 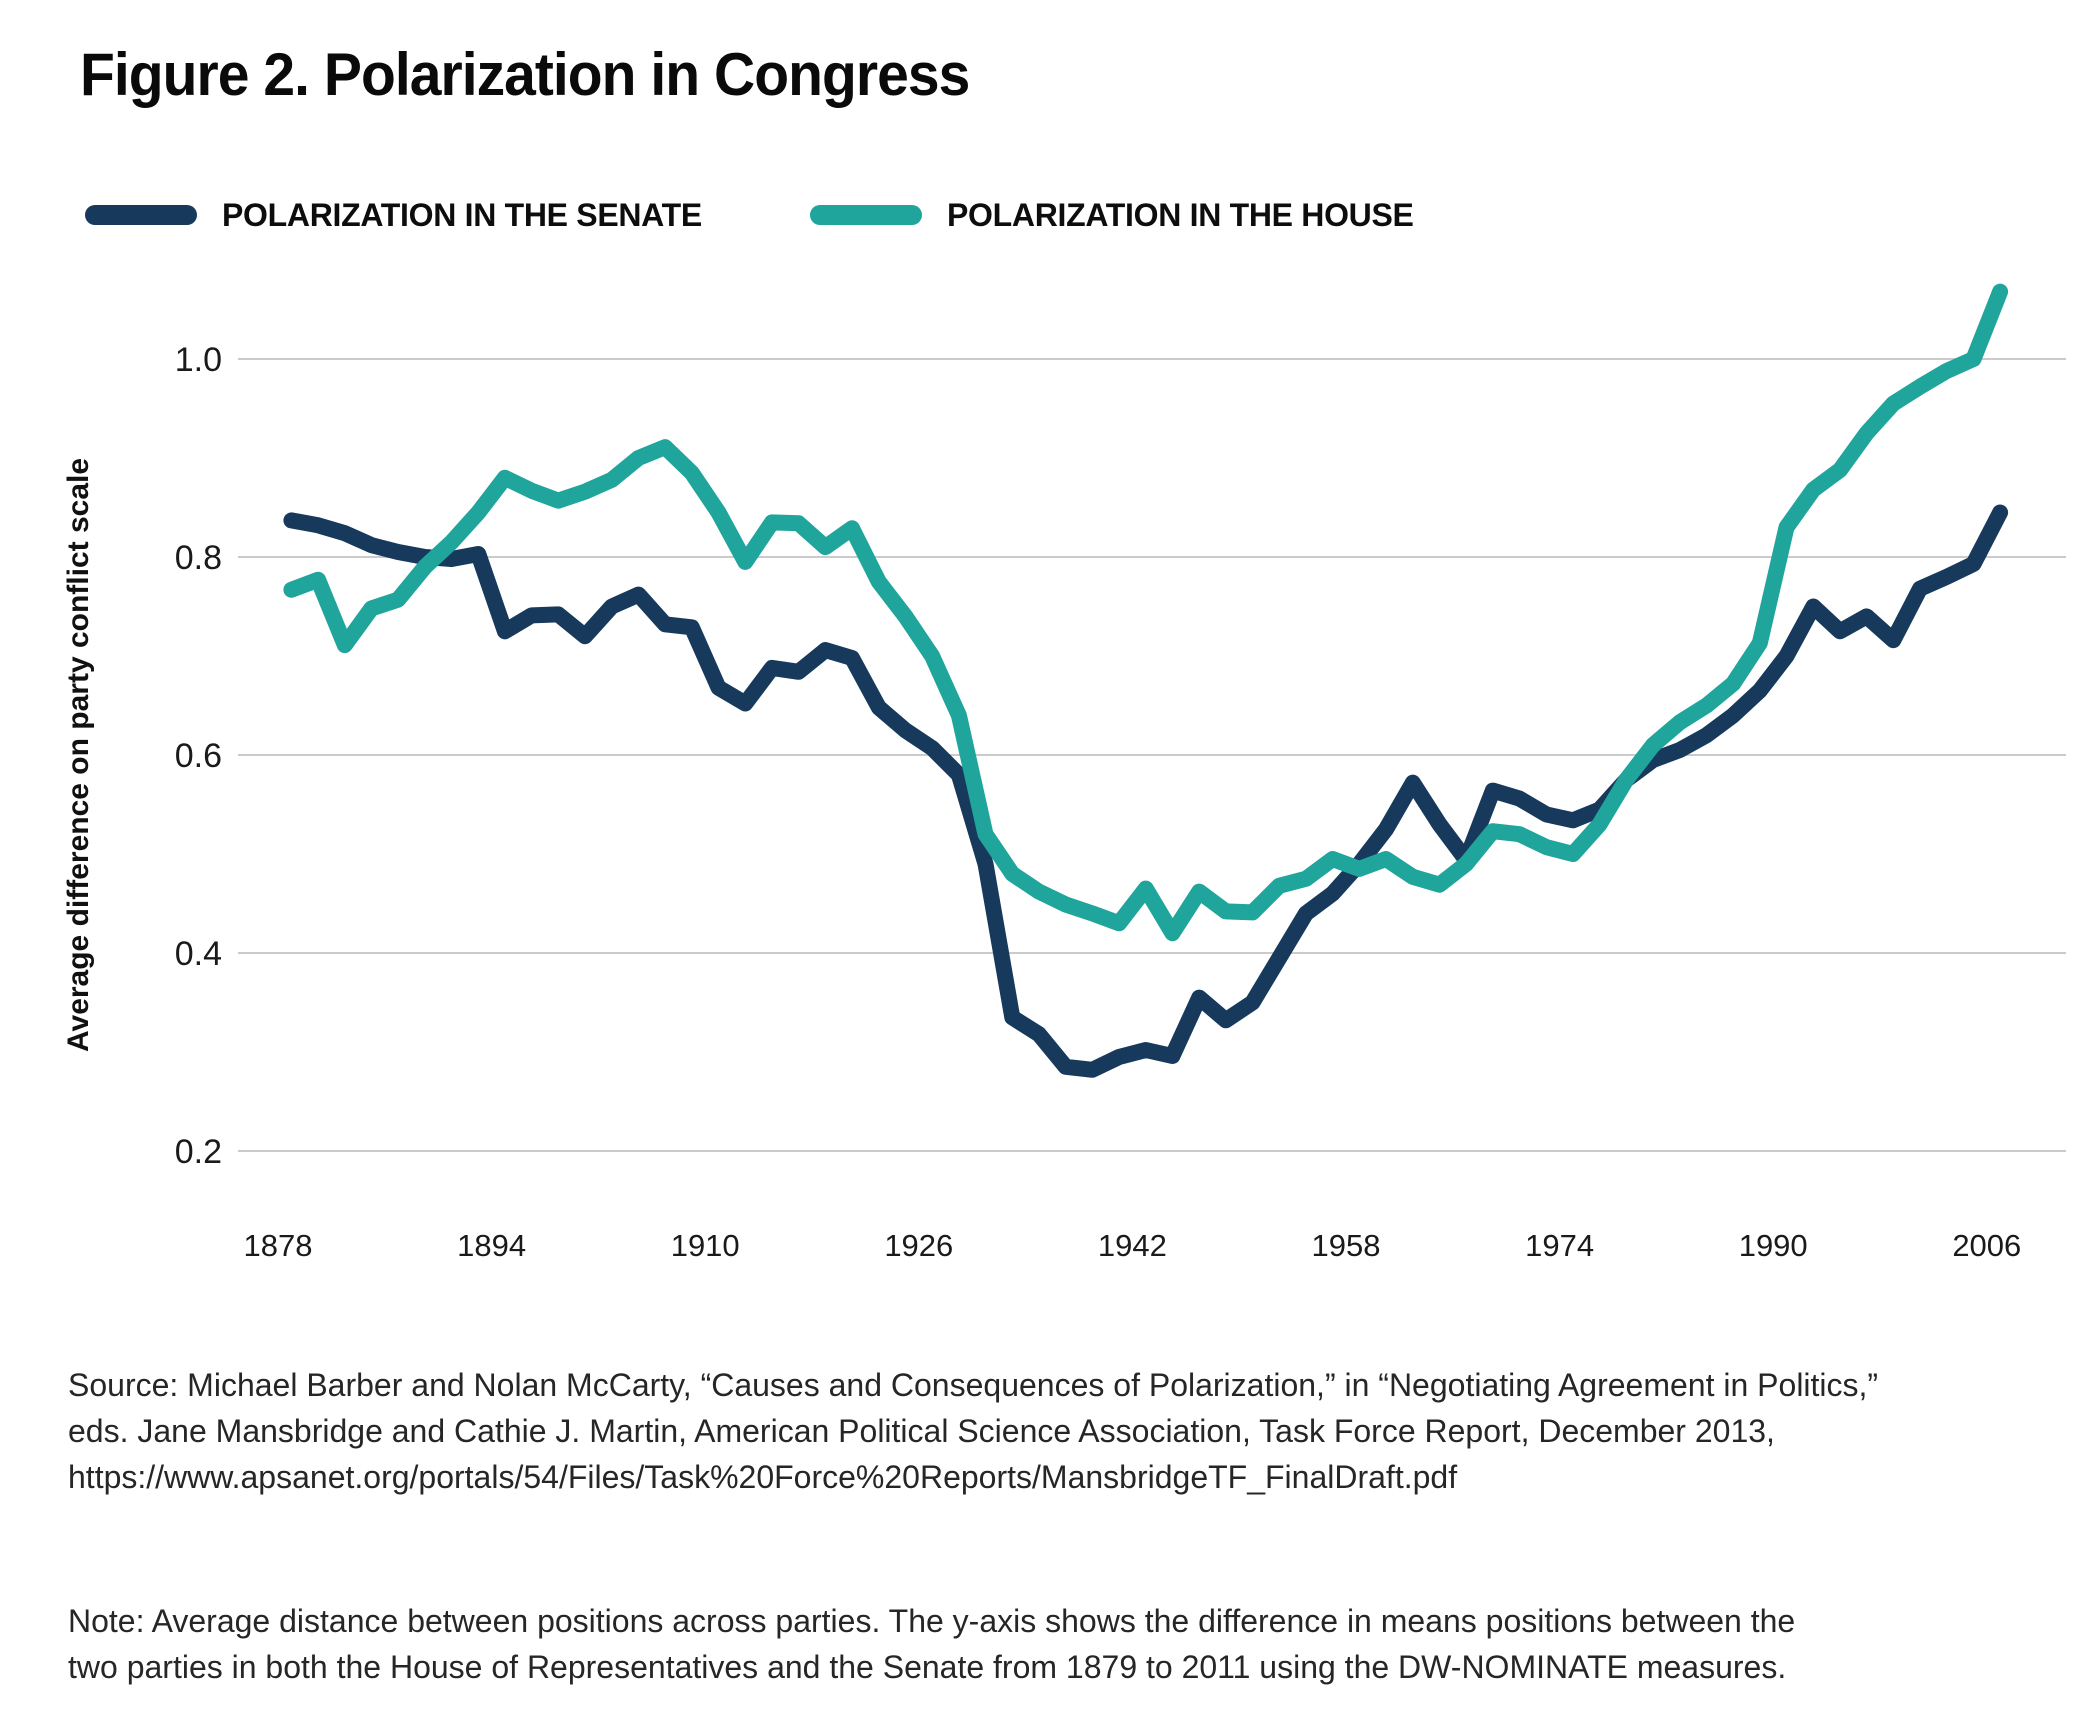 What do you see at coordinates (1346, 1245) in the screenshot?
I see `x-tick-label: 1958` at bounding box center [1346, 1245].